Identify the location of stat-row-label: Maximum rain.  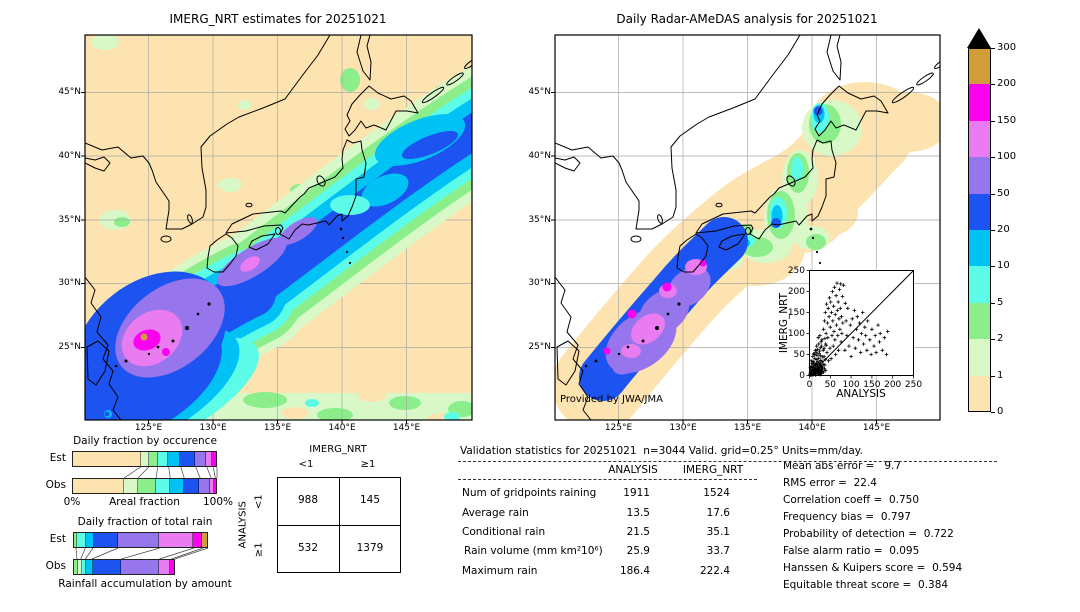
(500, 571).